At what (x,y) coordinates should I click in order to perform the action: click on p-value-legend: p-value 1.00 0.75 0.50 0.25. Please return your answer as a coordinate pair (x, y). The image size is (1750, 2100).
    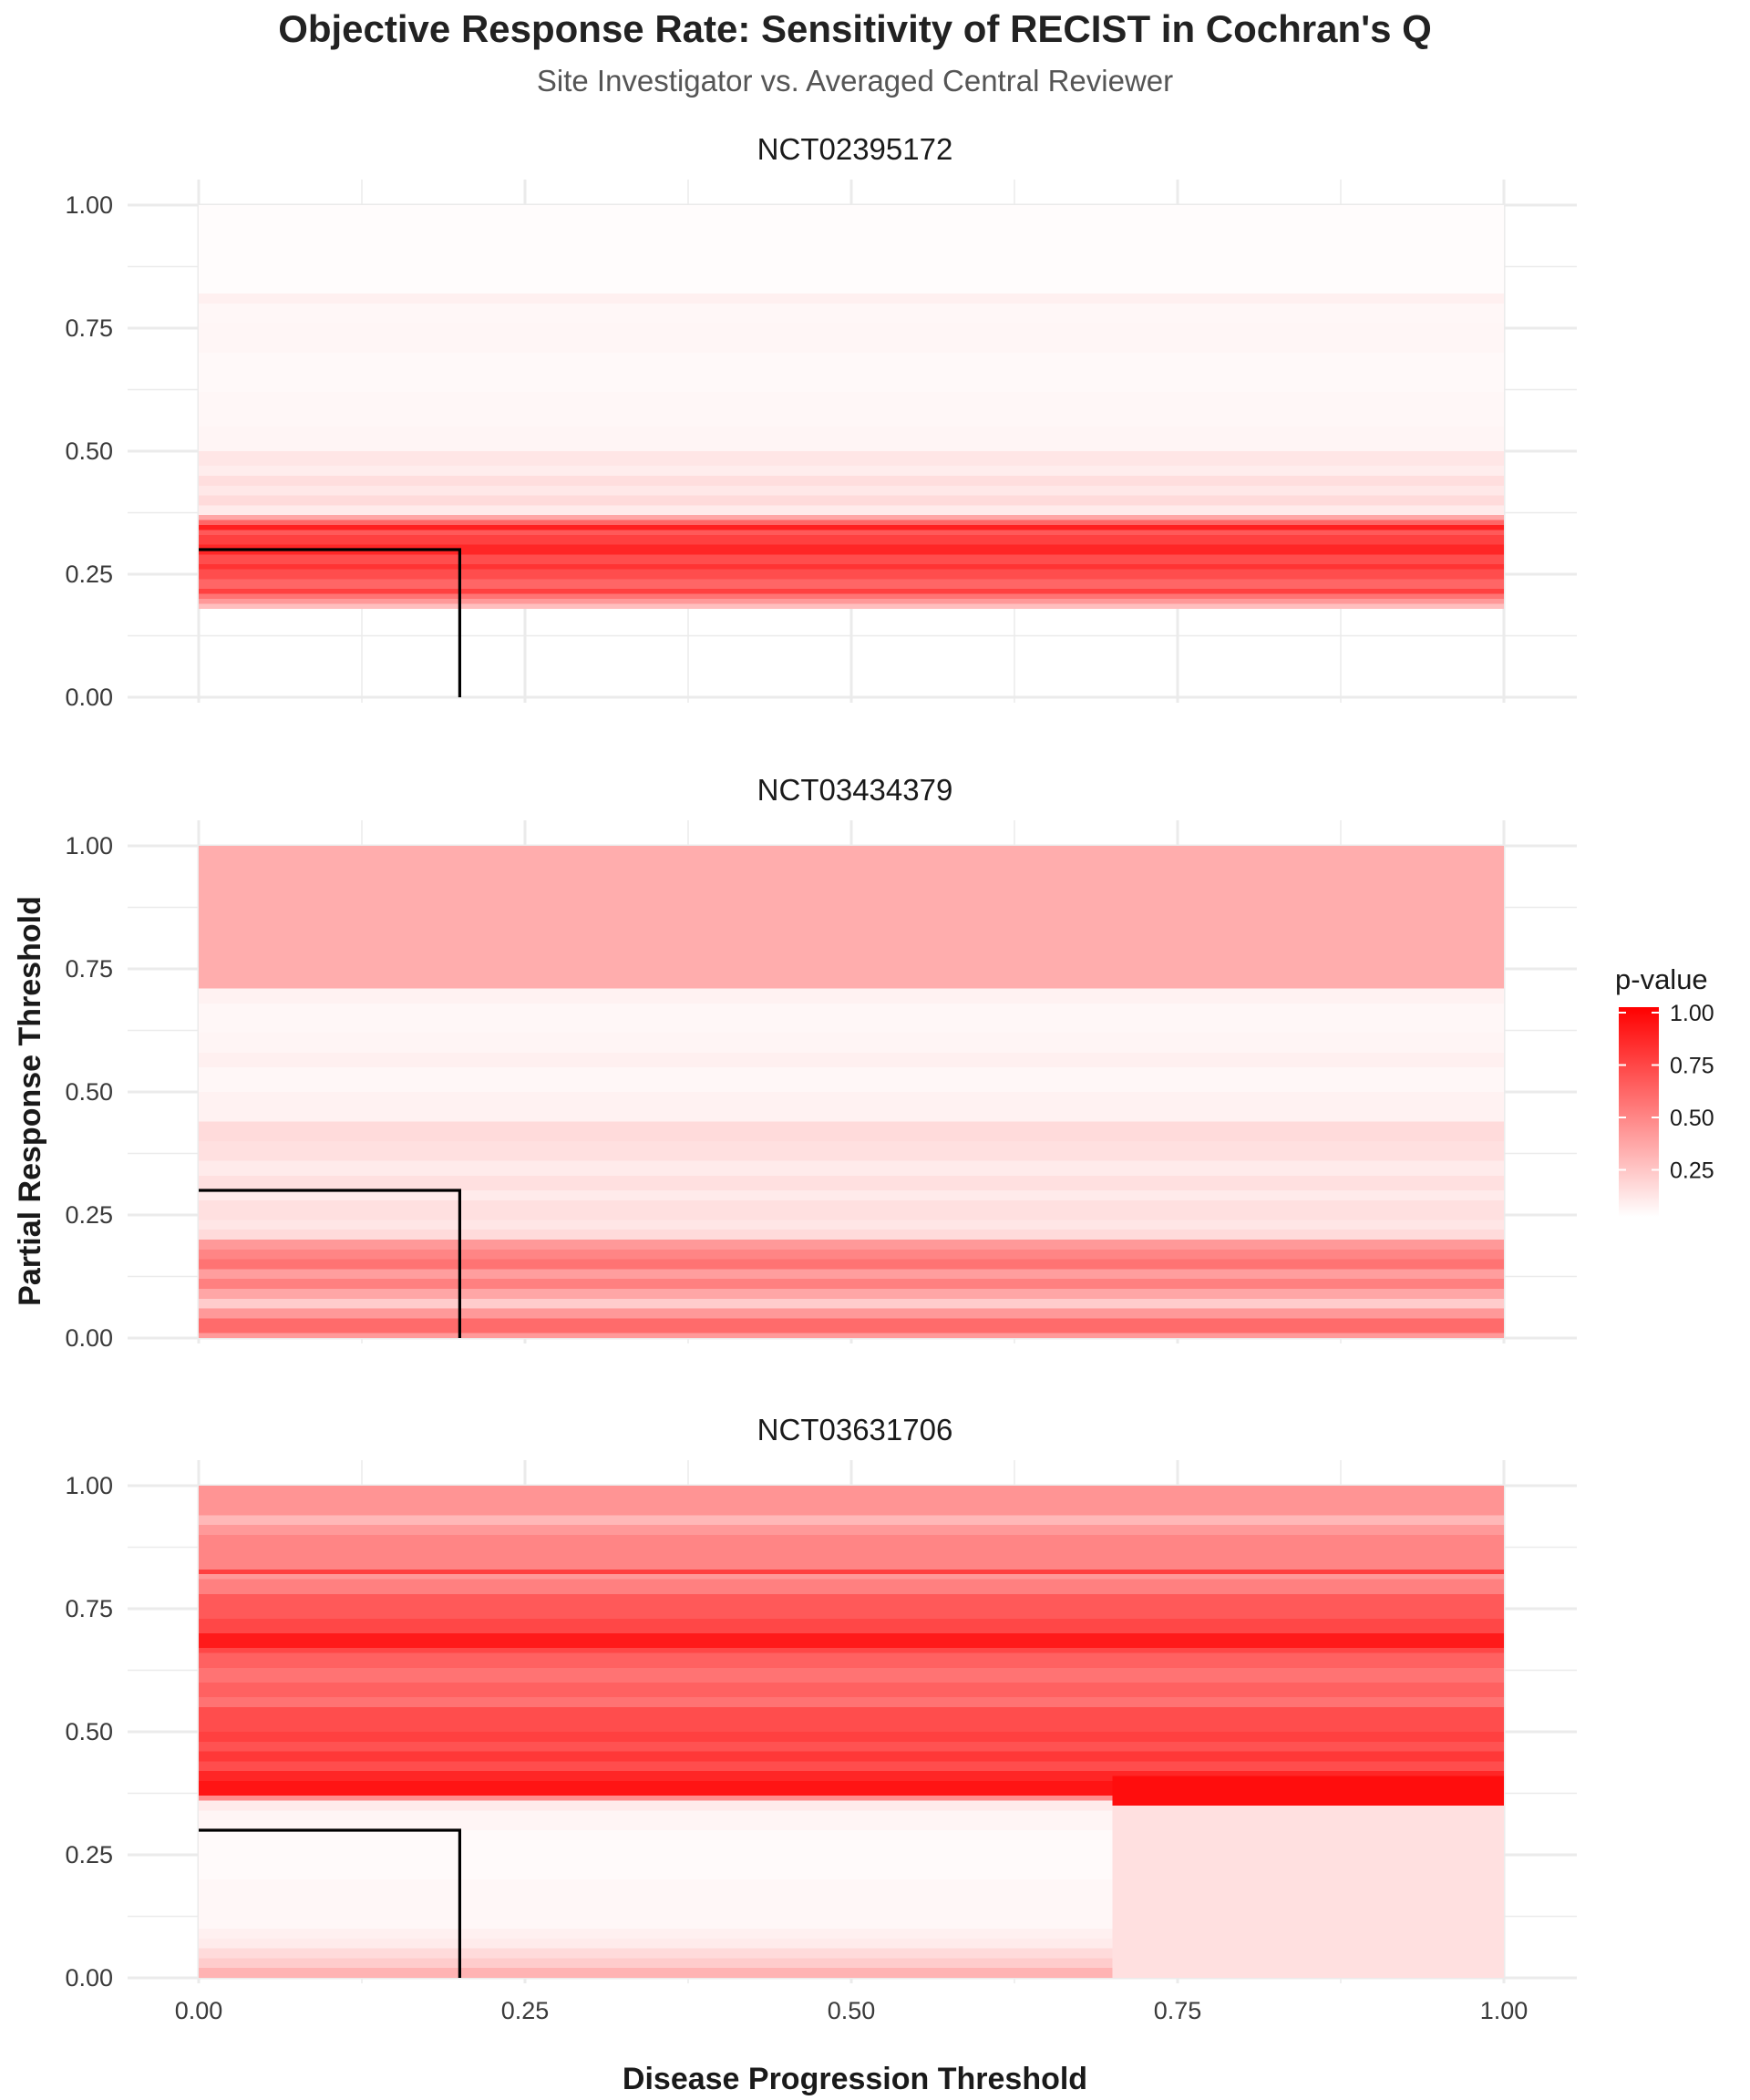
    Looking at the image, I should click on (1665, 1090).